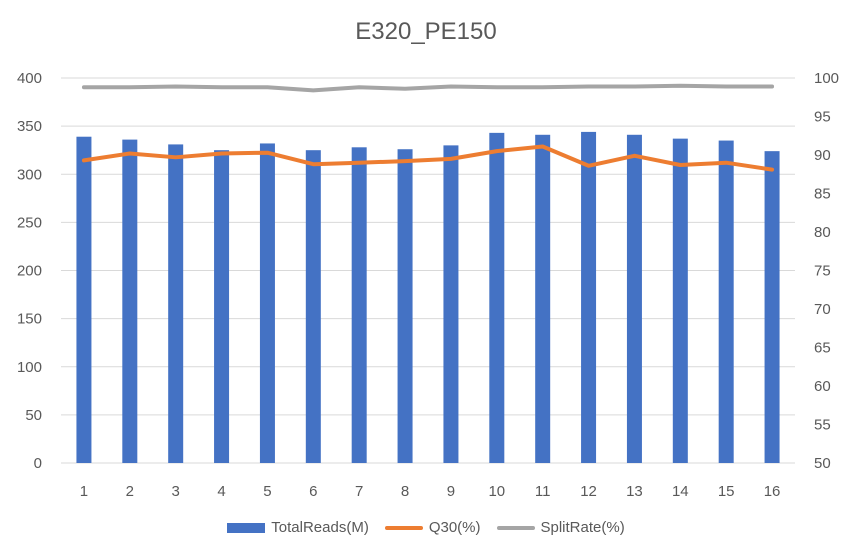 The image size is (852, 558). Describe the element at coordinates (822, 194) in the screenshot. I see `y-right-tick-label: 85` at that location.